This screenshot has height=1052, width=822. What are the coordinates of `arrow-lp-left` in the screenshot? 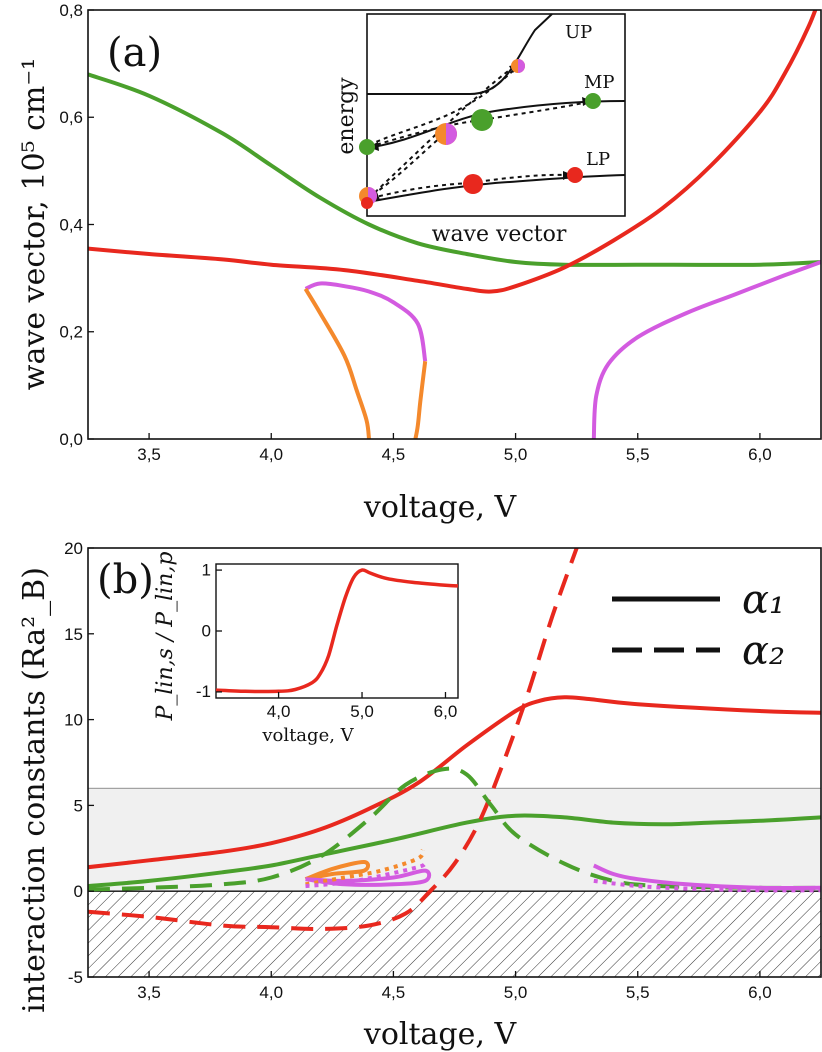 It's located at (421, 190).